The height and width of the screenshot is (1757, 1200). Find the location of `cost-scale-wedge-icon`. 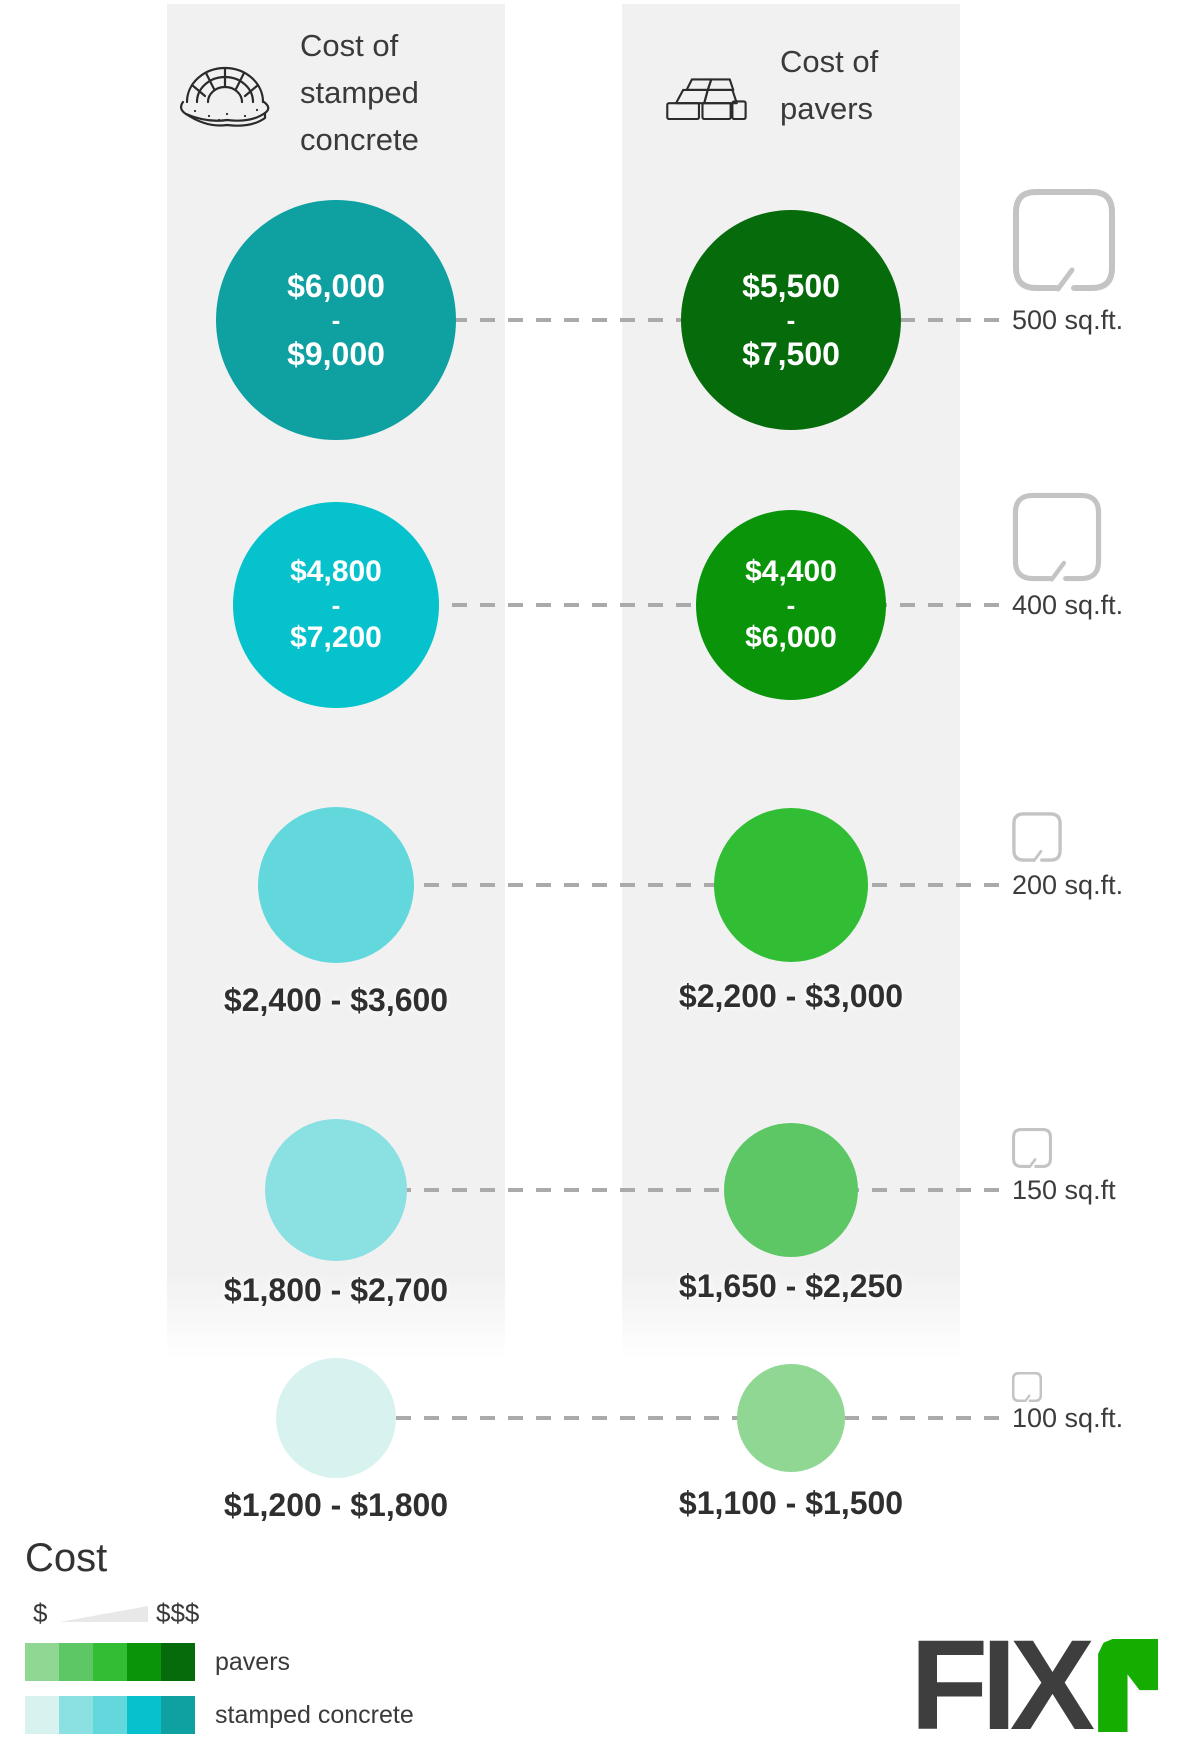

cost-scale-wedge-icon is located at coordinates (104, 1614).